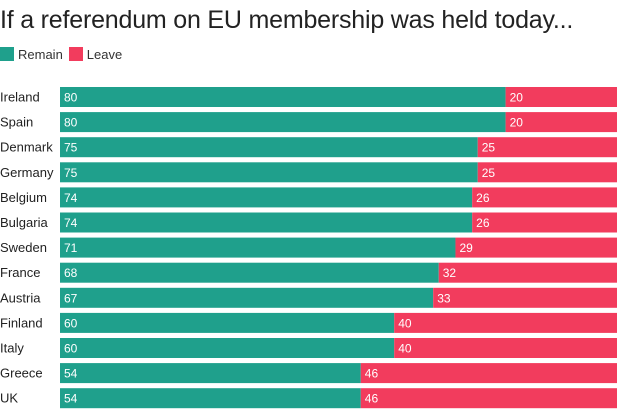 Image resolution: width=620 pixels, height=413 pixels. I want to click on data-label-leave-belgium: 26, so click(483, 198).